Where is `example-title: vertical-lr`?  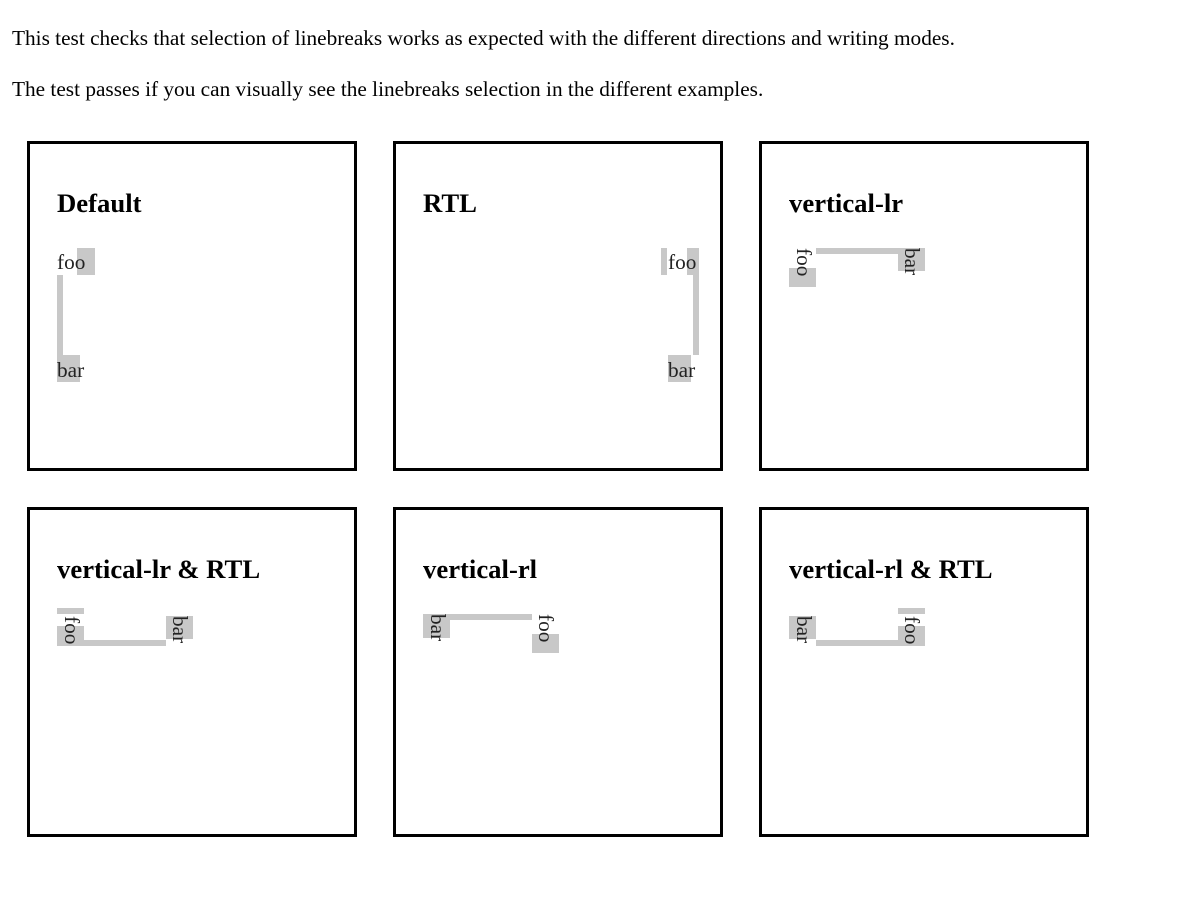
example-title: vertical-lr is located at coordinates (846, 203).